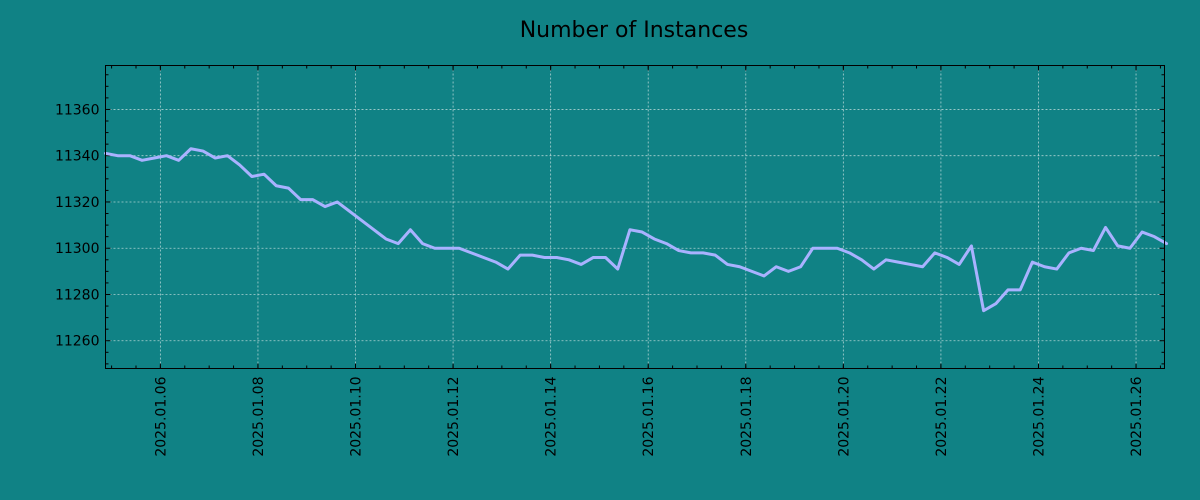  Describe the element at coordinates (161, 416) in the screenshot. I see `x-tick-label: 2025.01.06` at that location.